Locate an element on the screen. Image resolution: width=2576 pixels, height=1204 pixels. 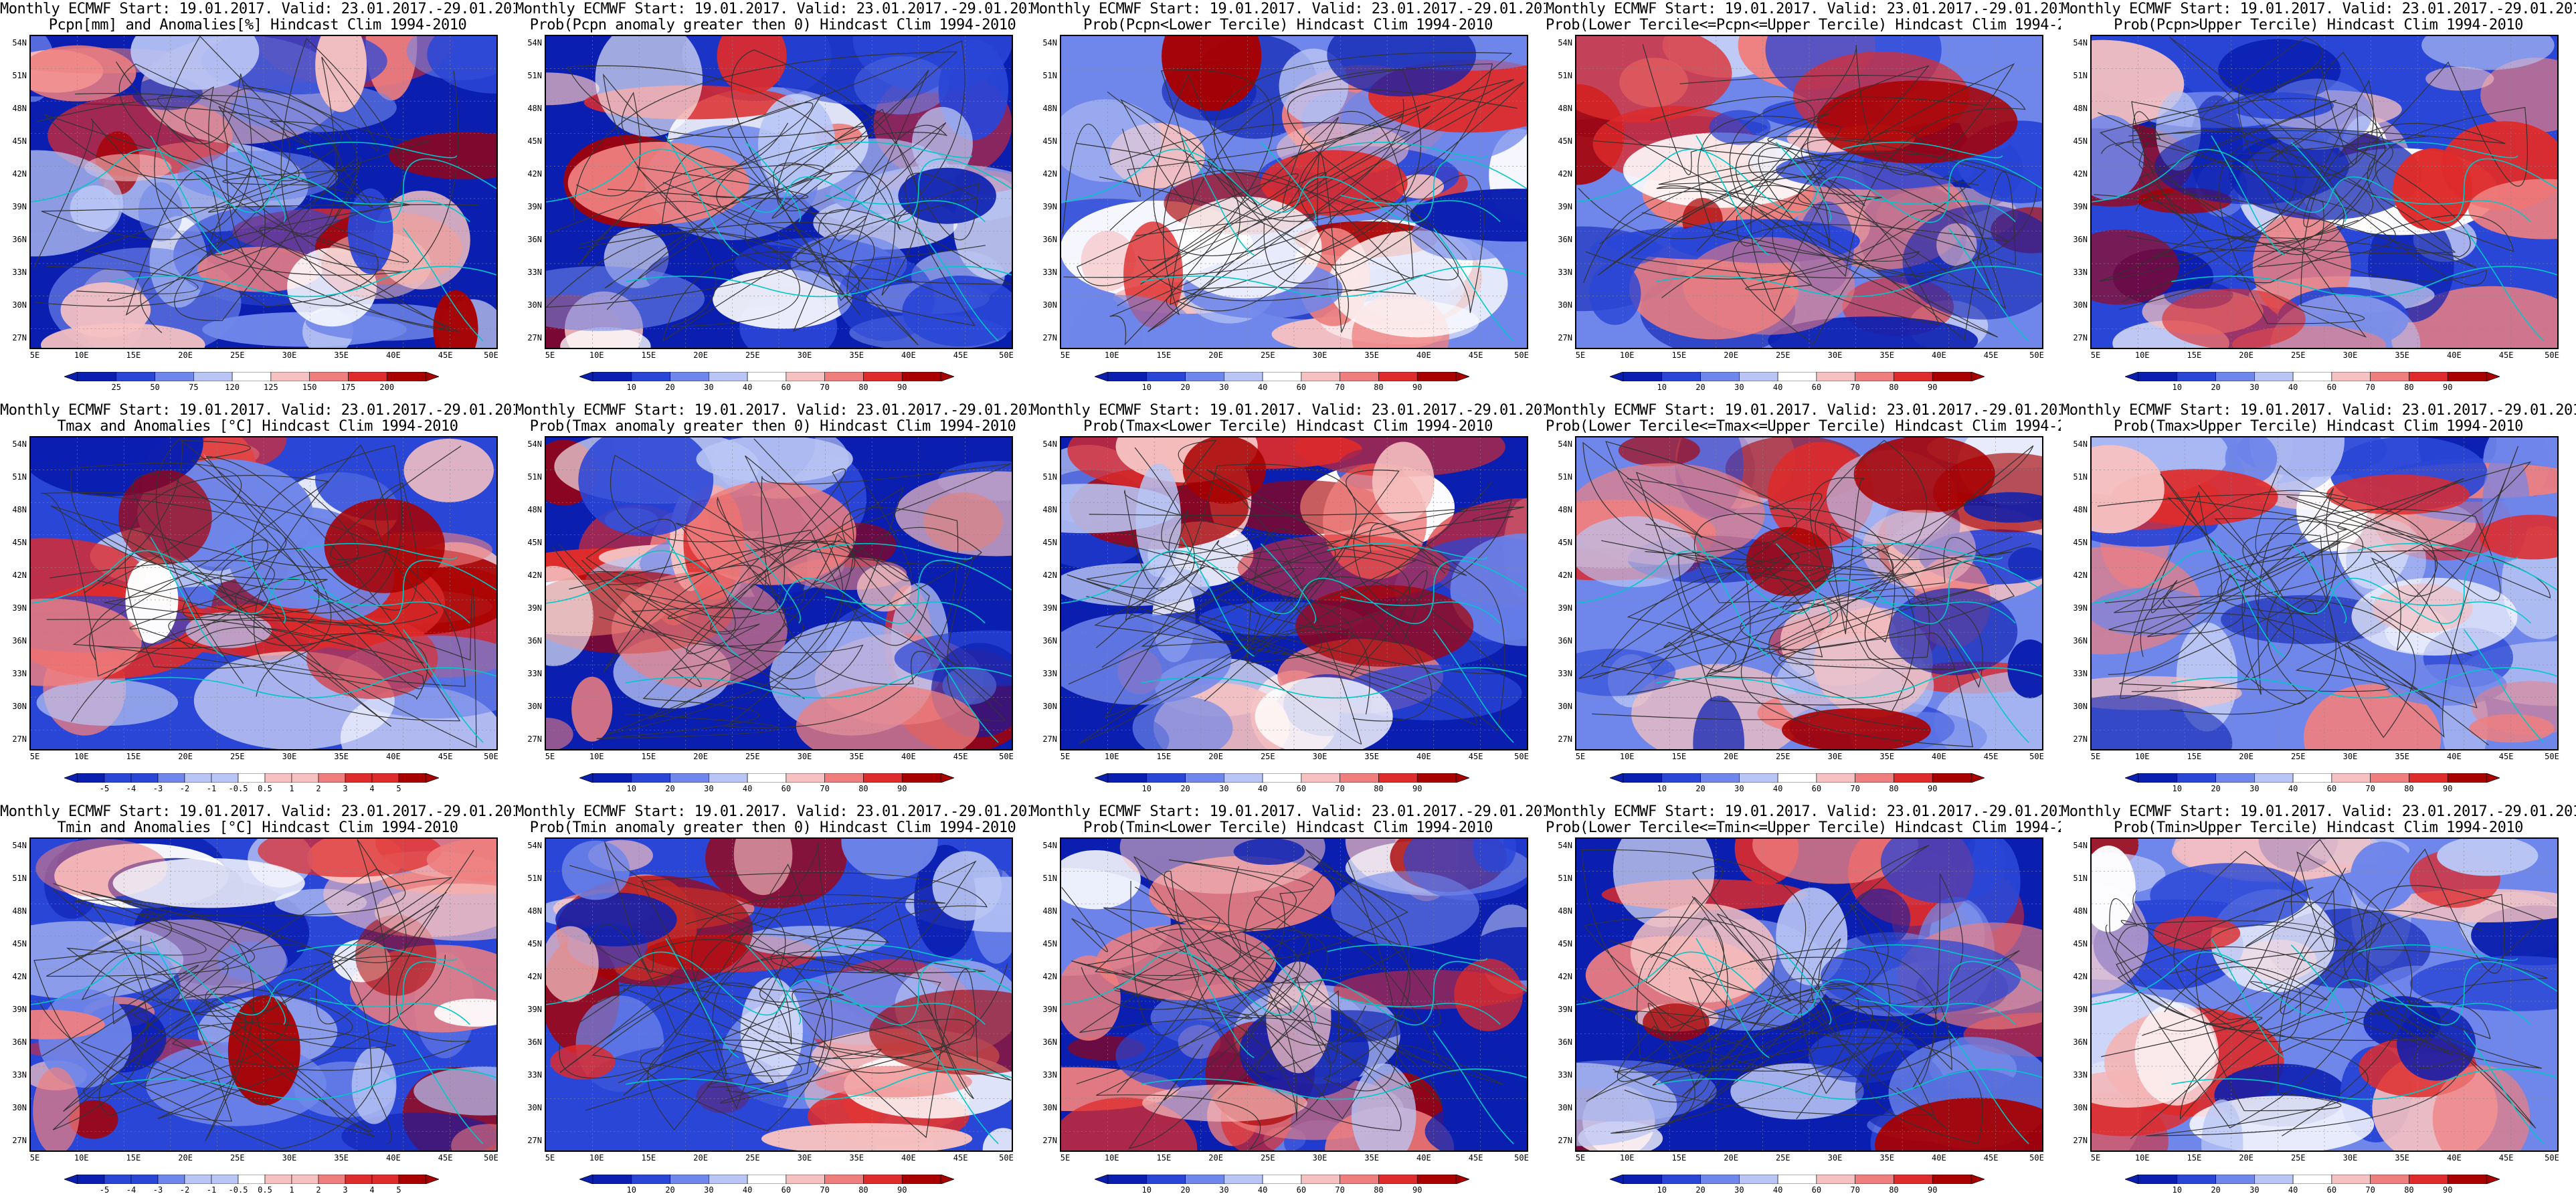
latitude-tick-label: 39N is located at coordinates (534, 206).